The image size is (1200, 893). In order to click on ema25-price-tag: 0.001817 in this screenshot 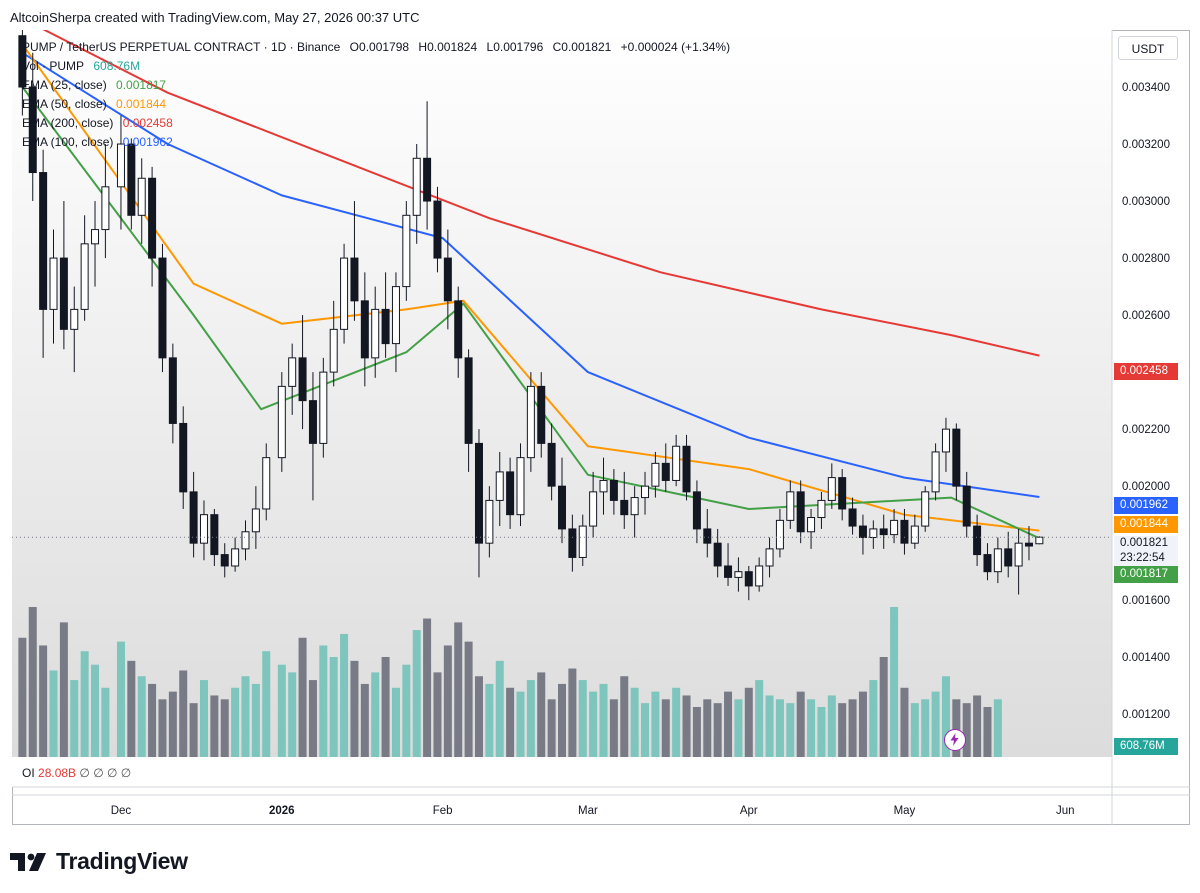, I will do `click(1146, 574)`.